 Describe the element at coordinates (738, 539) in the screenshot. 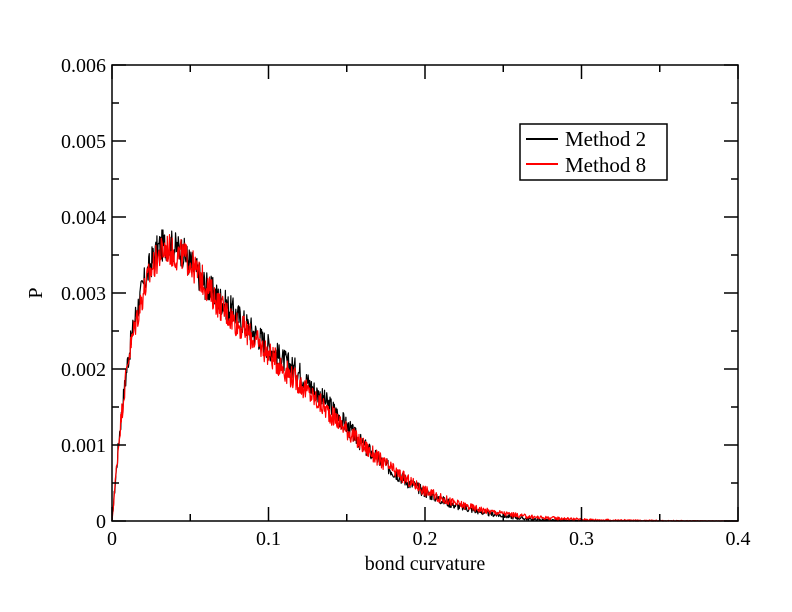

I see `x-tick-label: 0.4` at that location.